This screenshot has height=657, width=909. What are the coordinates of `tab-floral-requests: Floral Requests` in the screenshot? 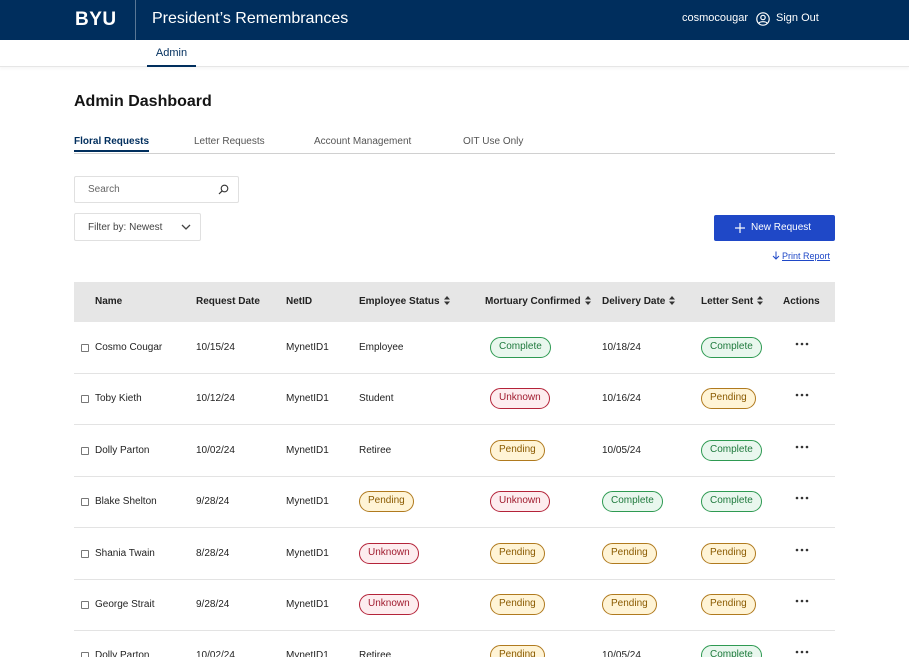 It's located at (112, 144).